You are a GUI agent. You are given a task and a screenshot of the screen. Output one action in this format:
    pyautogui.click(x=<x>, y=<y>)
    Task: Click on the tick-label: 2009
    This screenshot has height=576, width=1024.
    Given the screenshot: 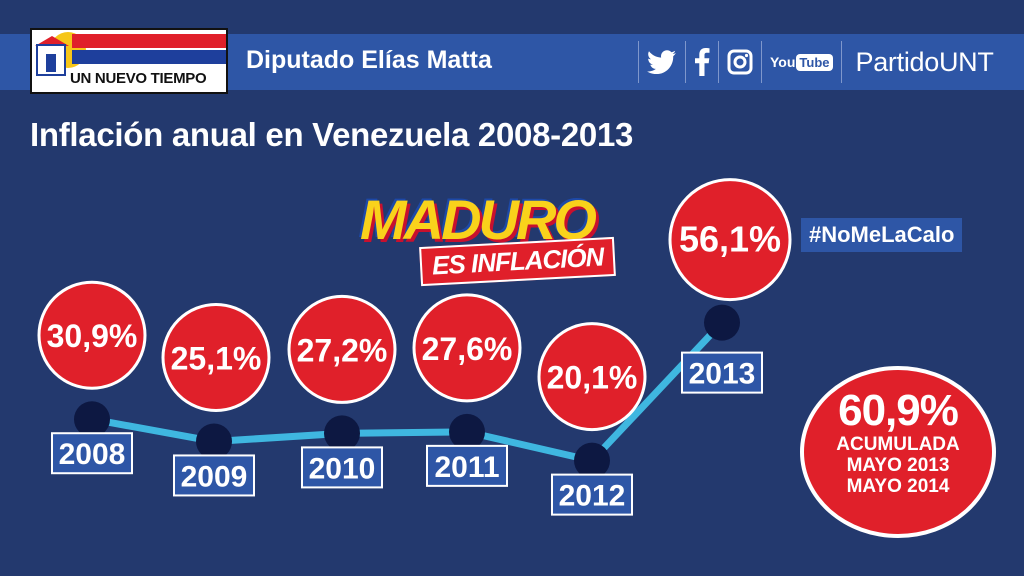 What is the action you would take?
    pyautogui.click(x=214, y=476)
    